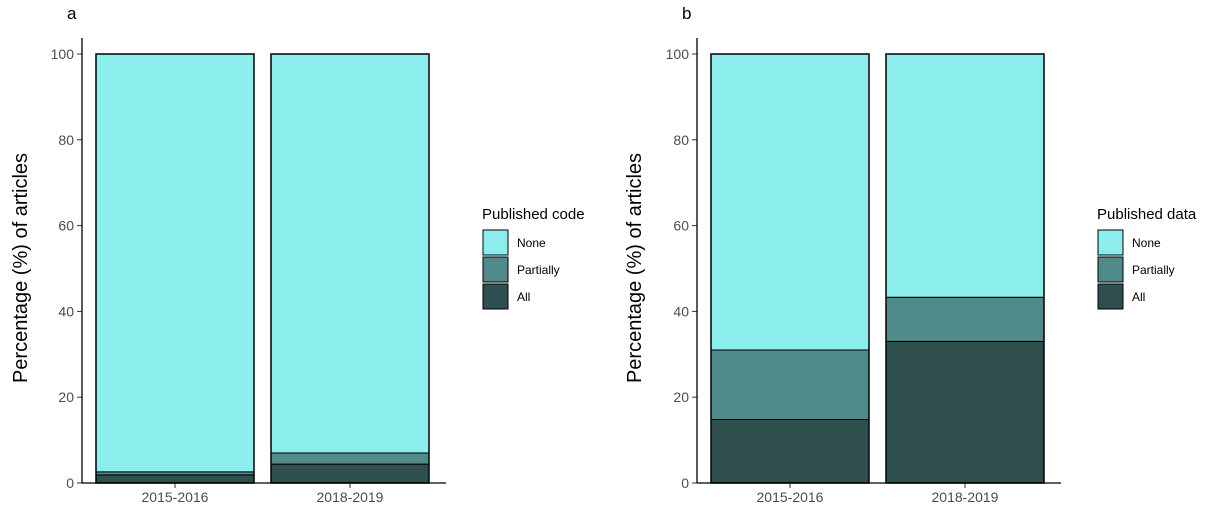  Describe the element at coordinates (635, 268) in the screenshot. I see `panel-b-y-axis-title: Percentage (%) of articles` at that location.